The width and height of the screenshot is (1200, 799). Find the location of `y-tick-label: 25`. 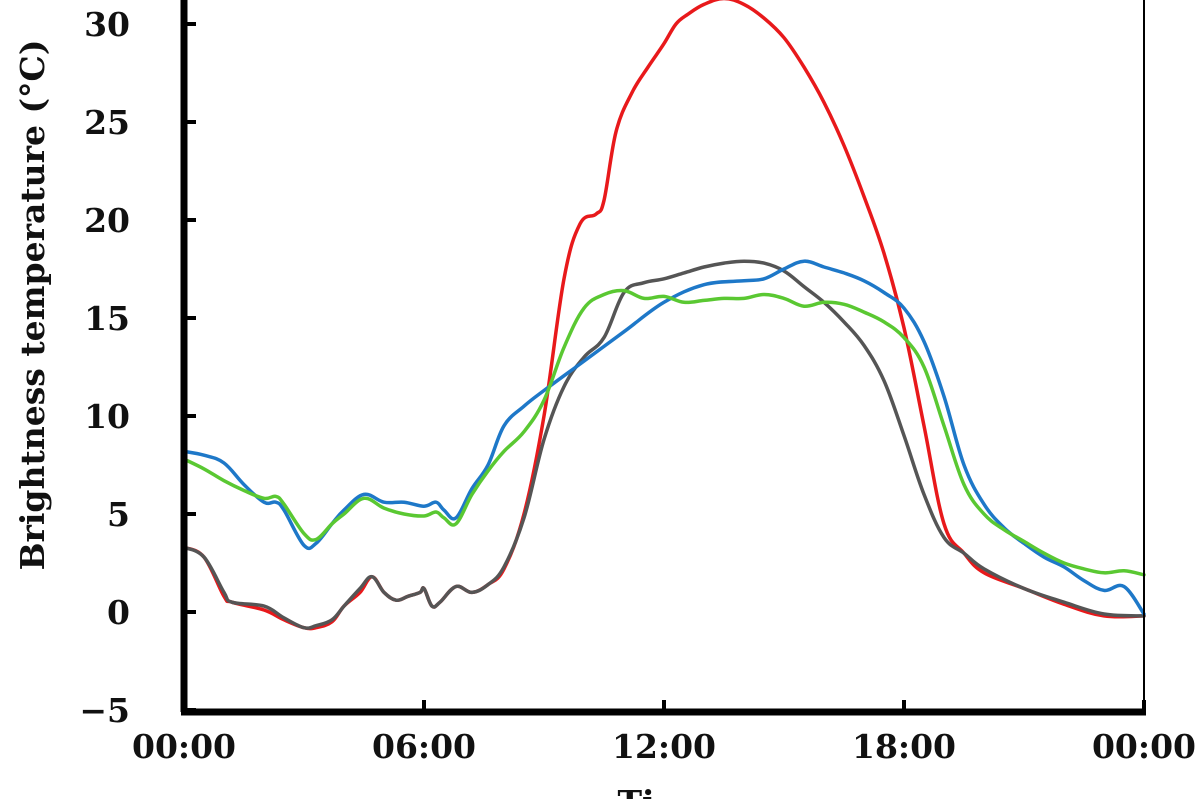

y-tick-label: 25 is located at coordinates (107, 122).